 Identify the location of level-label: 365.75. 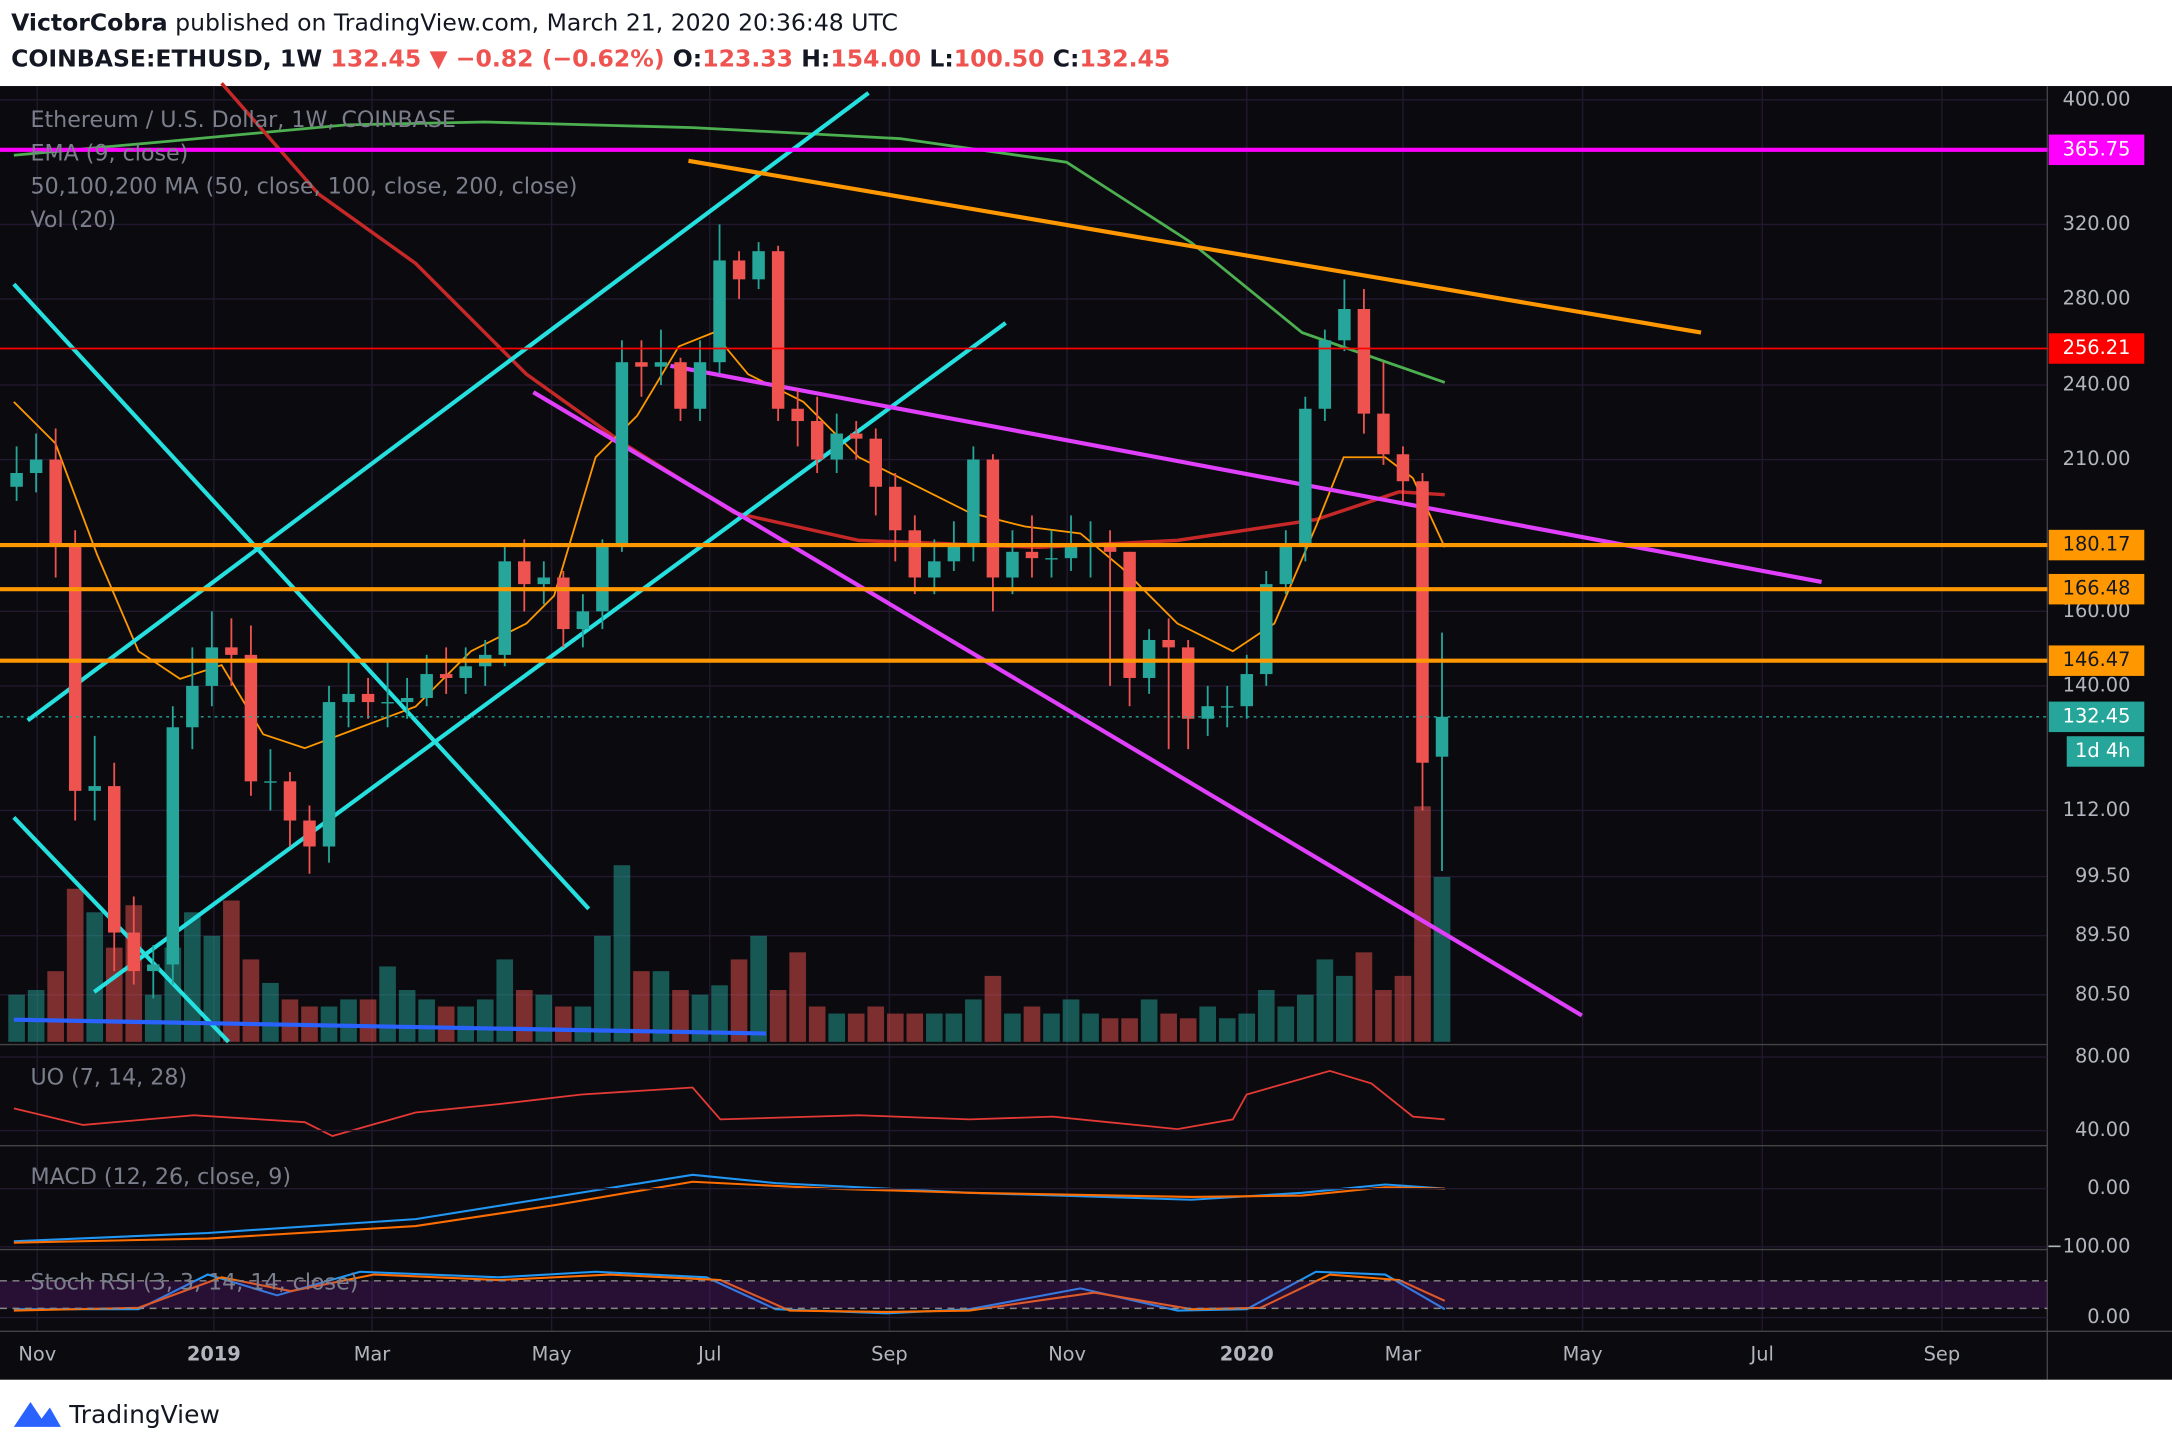
(2097, 148).